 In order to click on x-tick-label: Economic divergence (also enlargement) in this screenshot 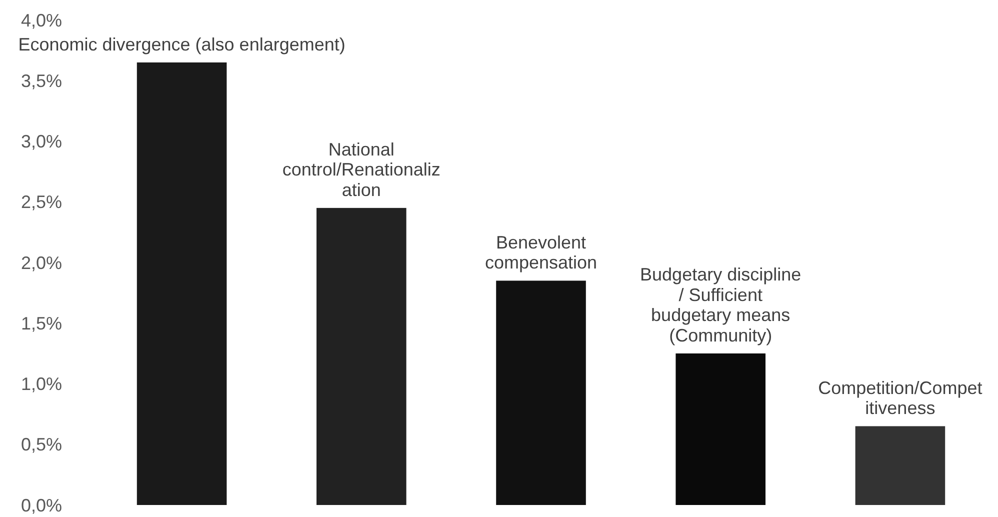, I will do `click(182, 44)`.